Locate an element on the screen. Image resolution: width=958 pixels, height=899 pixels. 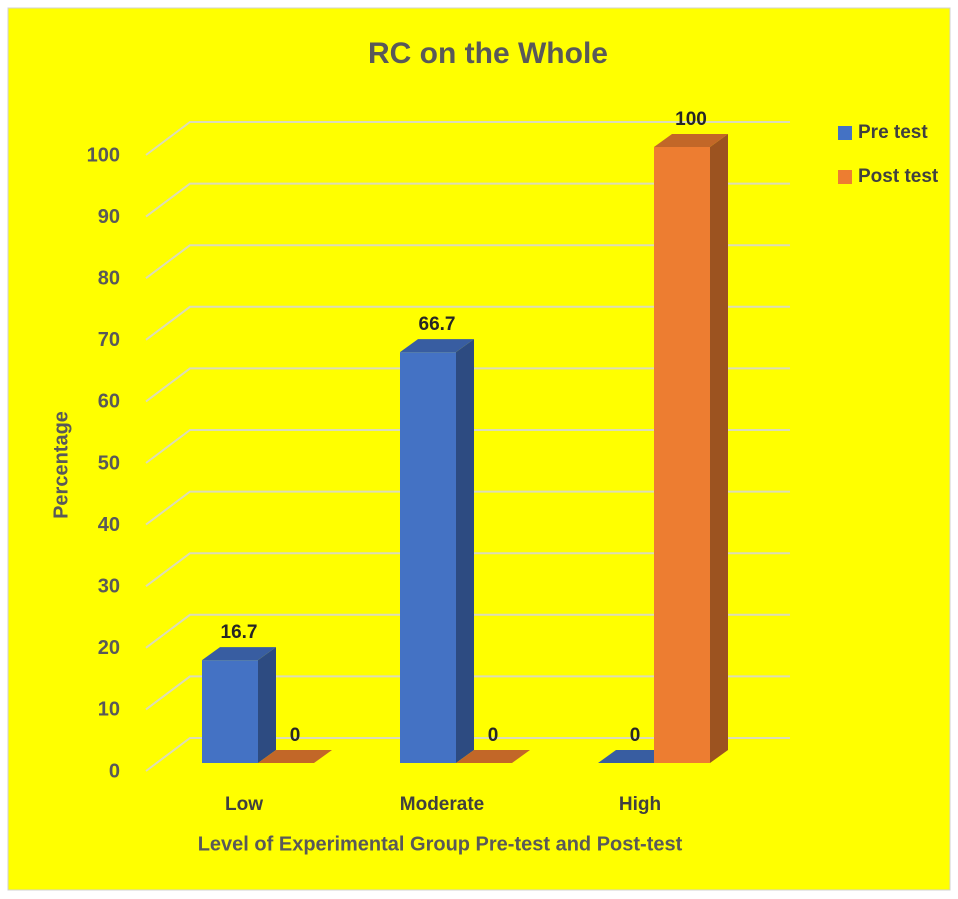
data-label: 16.7 is located at coordinates (239, 632).